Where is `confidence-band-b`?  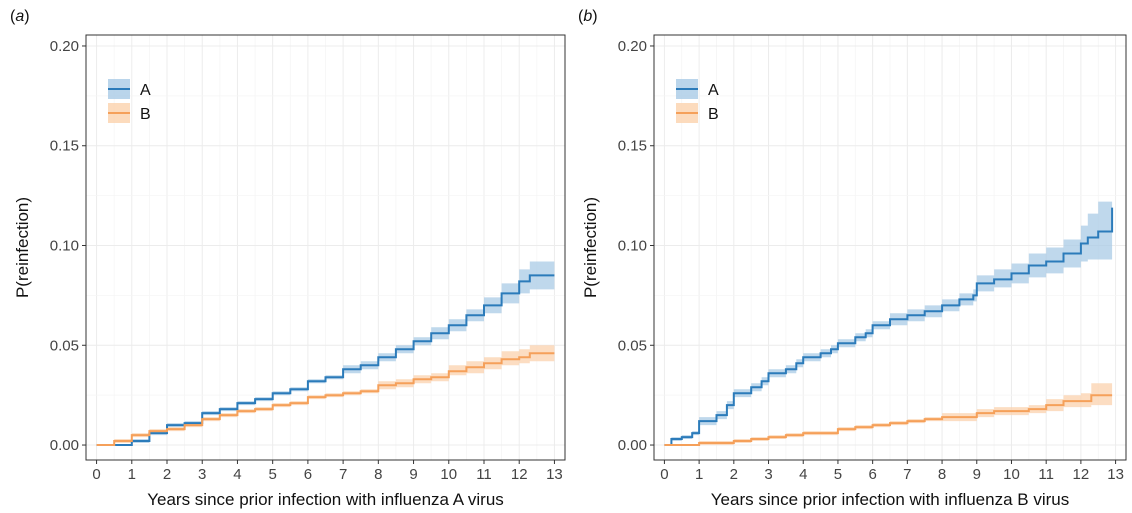
confidence-band-b is located at coordinates (888, 413).